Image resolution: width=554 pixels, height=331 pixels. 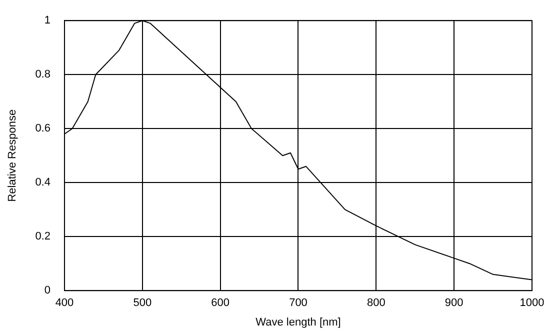 I want to click on x-tick-label: 900, so click(x=454, y=303).